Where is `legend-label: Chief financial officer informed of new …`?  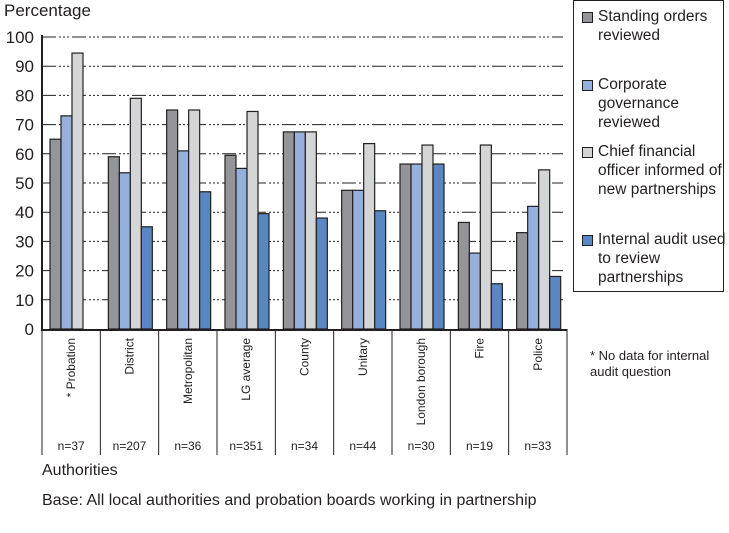
legend-label: Chief financial officer informed of new … is located at coordinates (660, 170).